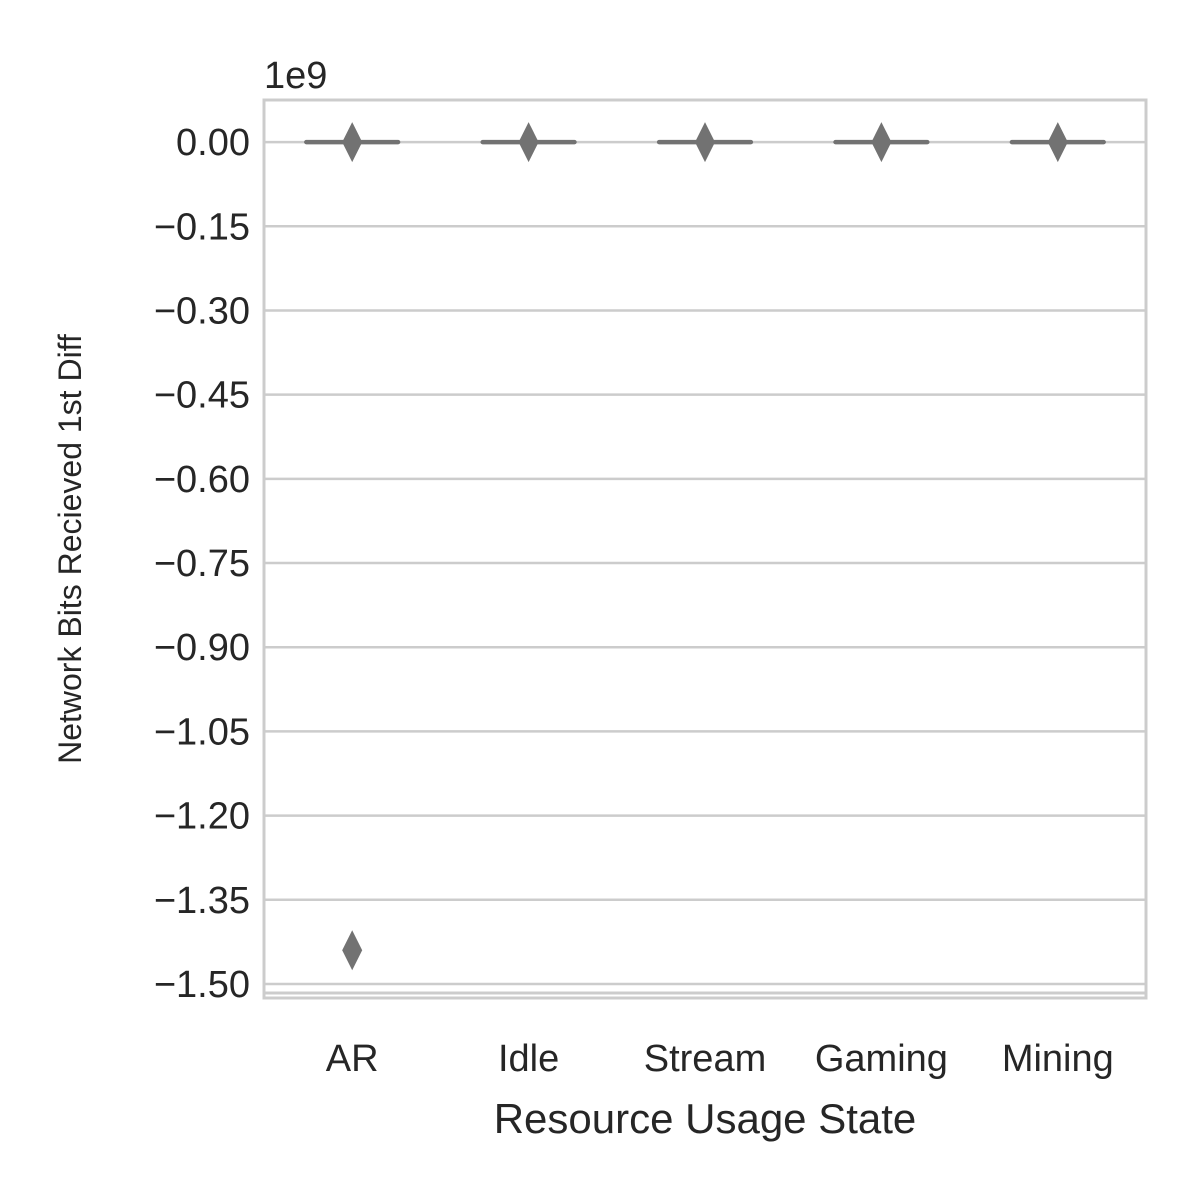  What do you see at coordinates (202, 901) in the screenshot?
I see `y-tick-label: −1.35` at bounding box center [202, 901].